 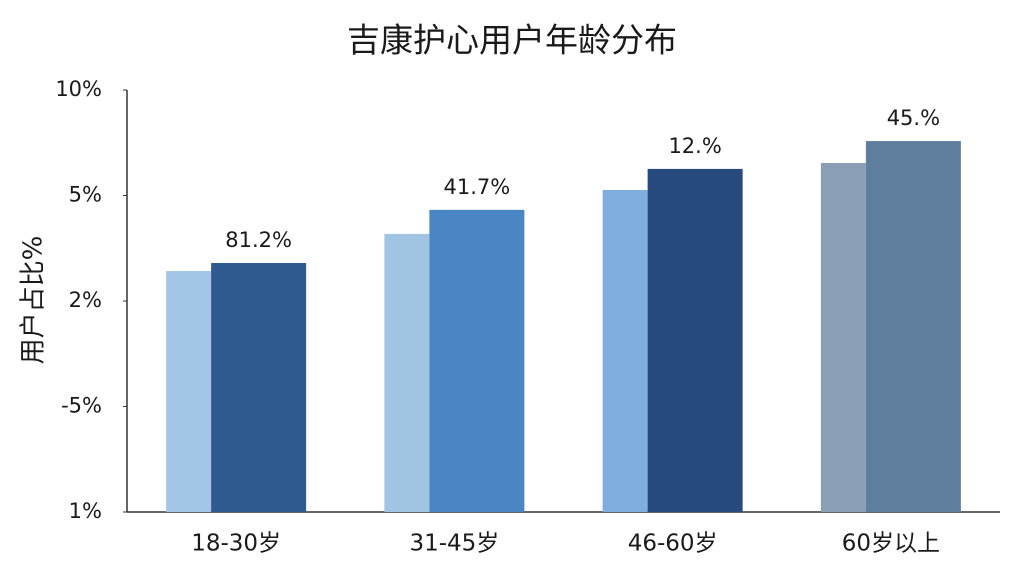 I want to click on data-label: 12.%, so click(x=694, y=146).